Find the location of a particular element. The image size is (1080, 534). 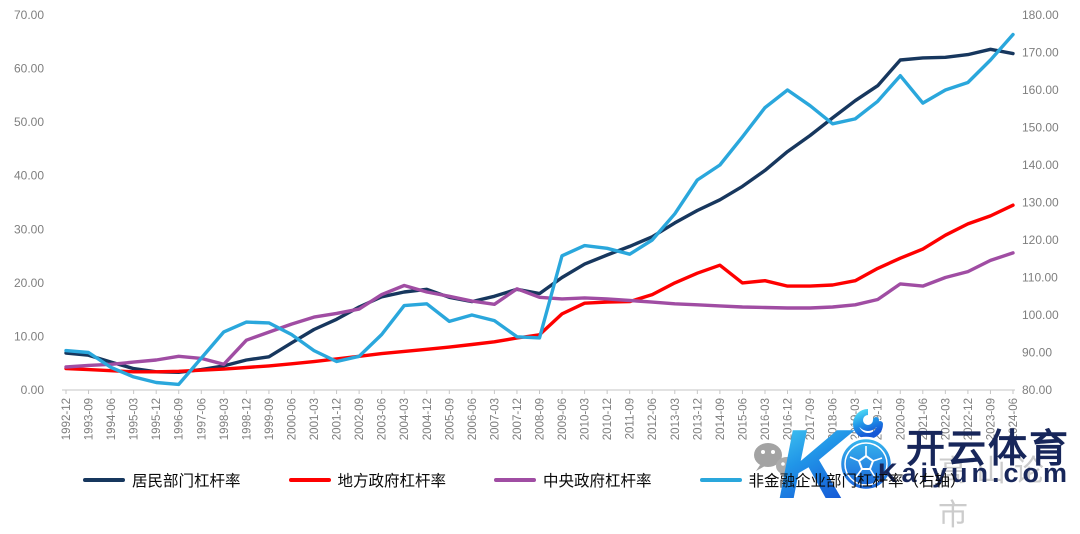

legend-label-non-financial-corporate: 非金融企业部门杠杆率（右轴） is located at coordinates (857, 481).